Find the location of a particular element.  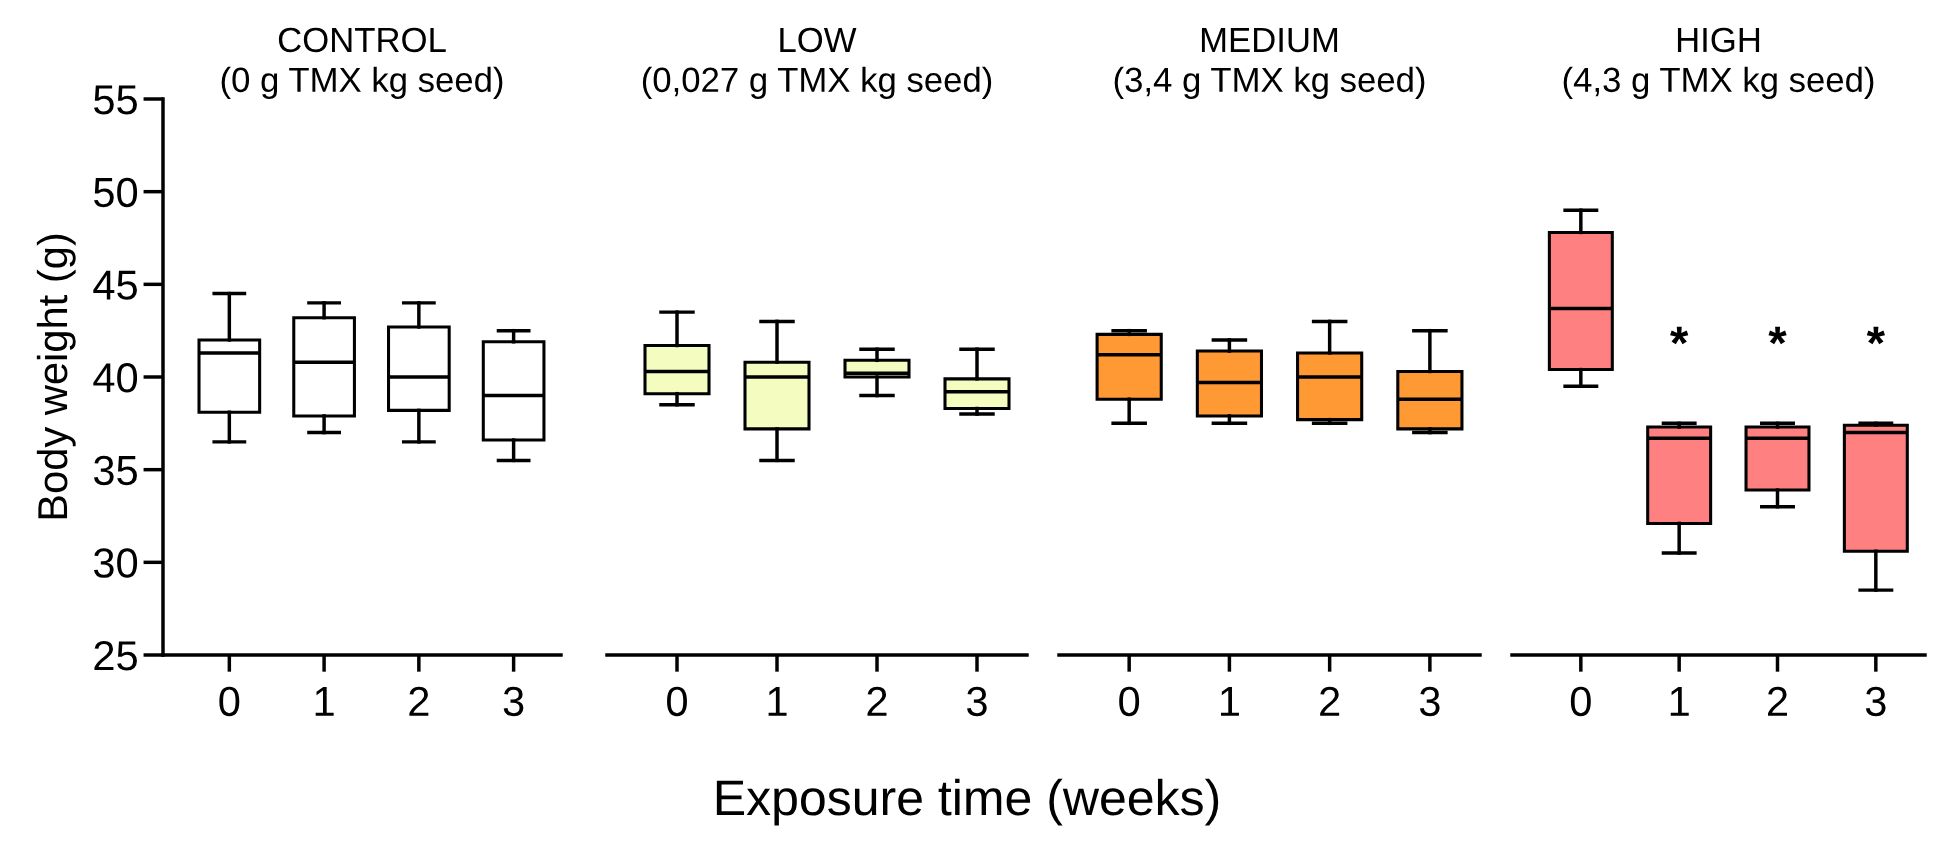

y-tick-label: 35 is located at coordinates (115, 470).